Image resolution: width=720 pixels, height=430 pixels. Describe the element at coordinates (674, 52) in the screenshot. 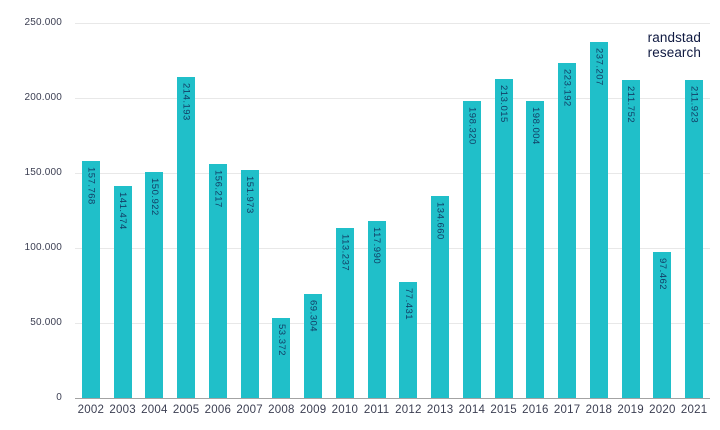

I see `brand-line-2: research` at that location.